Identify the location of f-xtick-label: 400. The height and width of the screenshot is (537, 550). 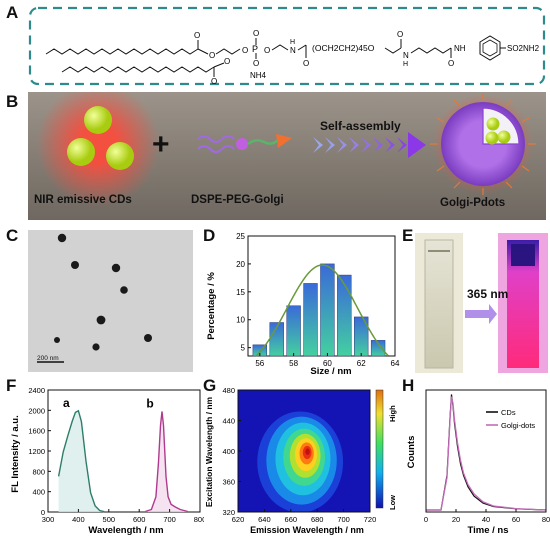
(78, 519).